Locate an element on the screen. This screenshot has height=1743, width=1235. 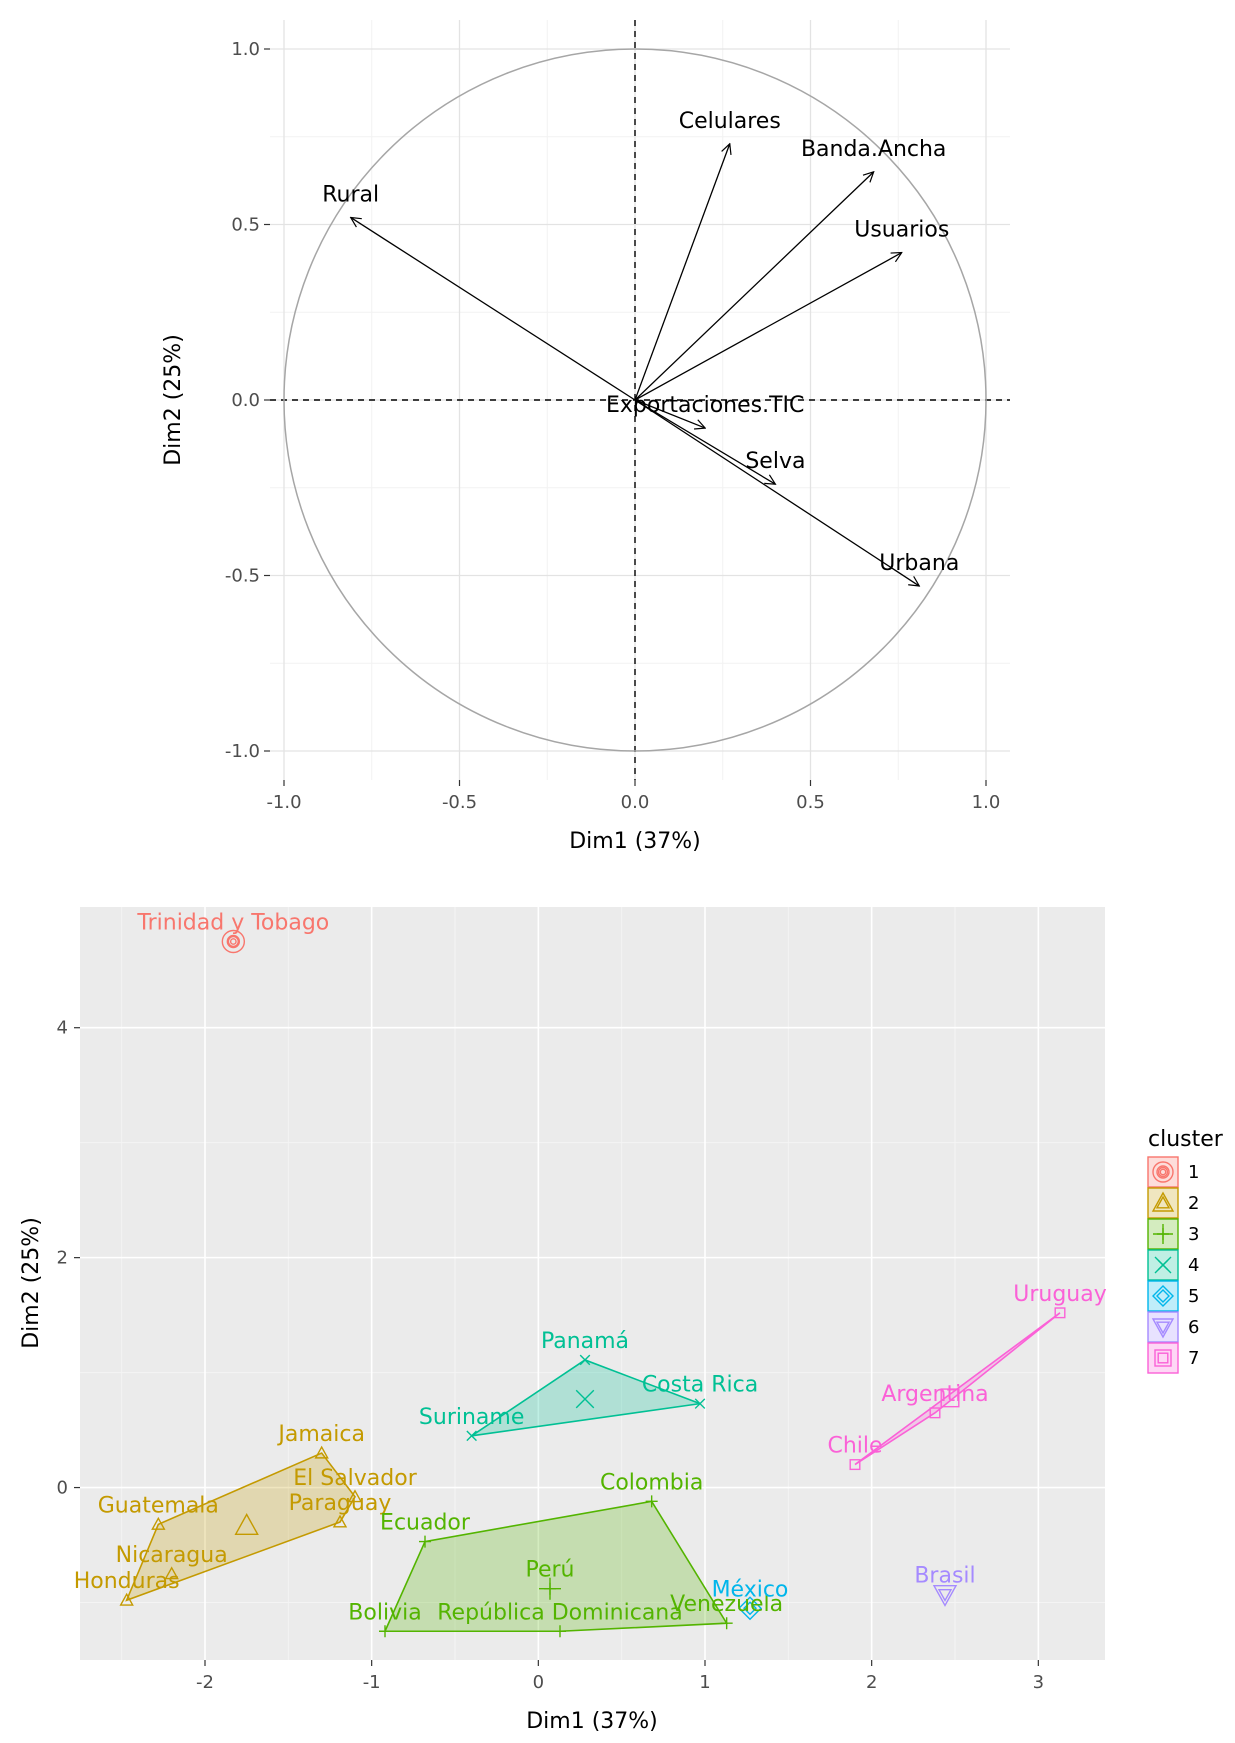
variable-label: Rural is located at coordinates (350, 194).